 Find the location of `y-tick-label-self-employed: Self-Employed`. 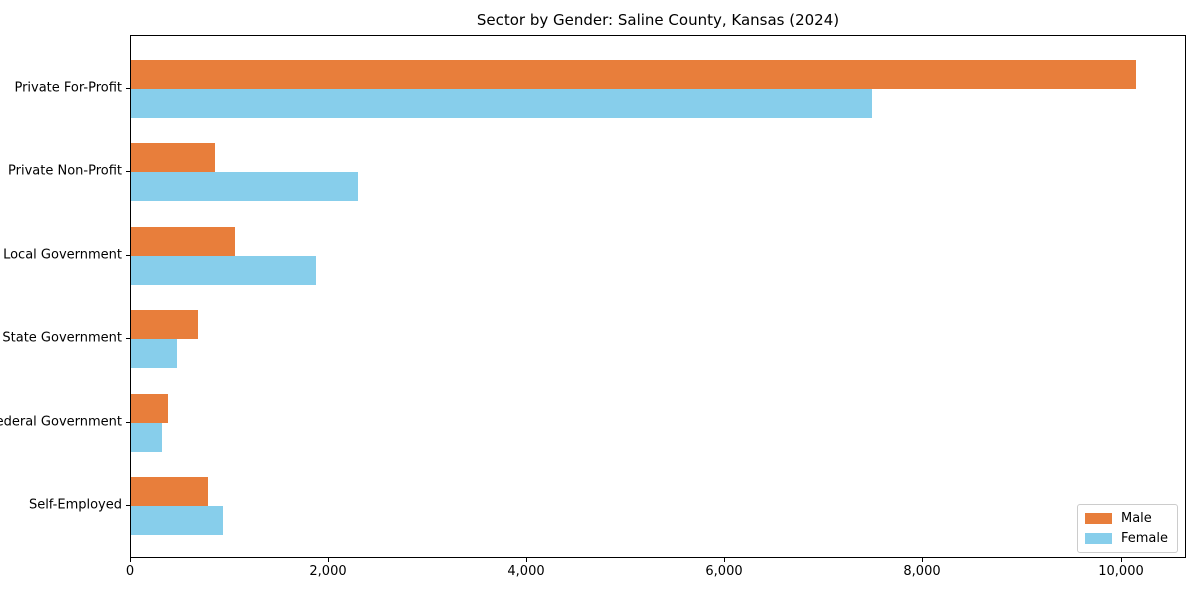

y-tick-label-self-employed: Self-Employed is located at coordinates (75, 505).